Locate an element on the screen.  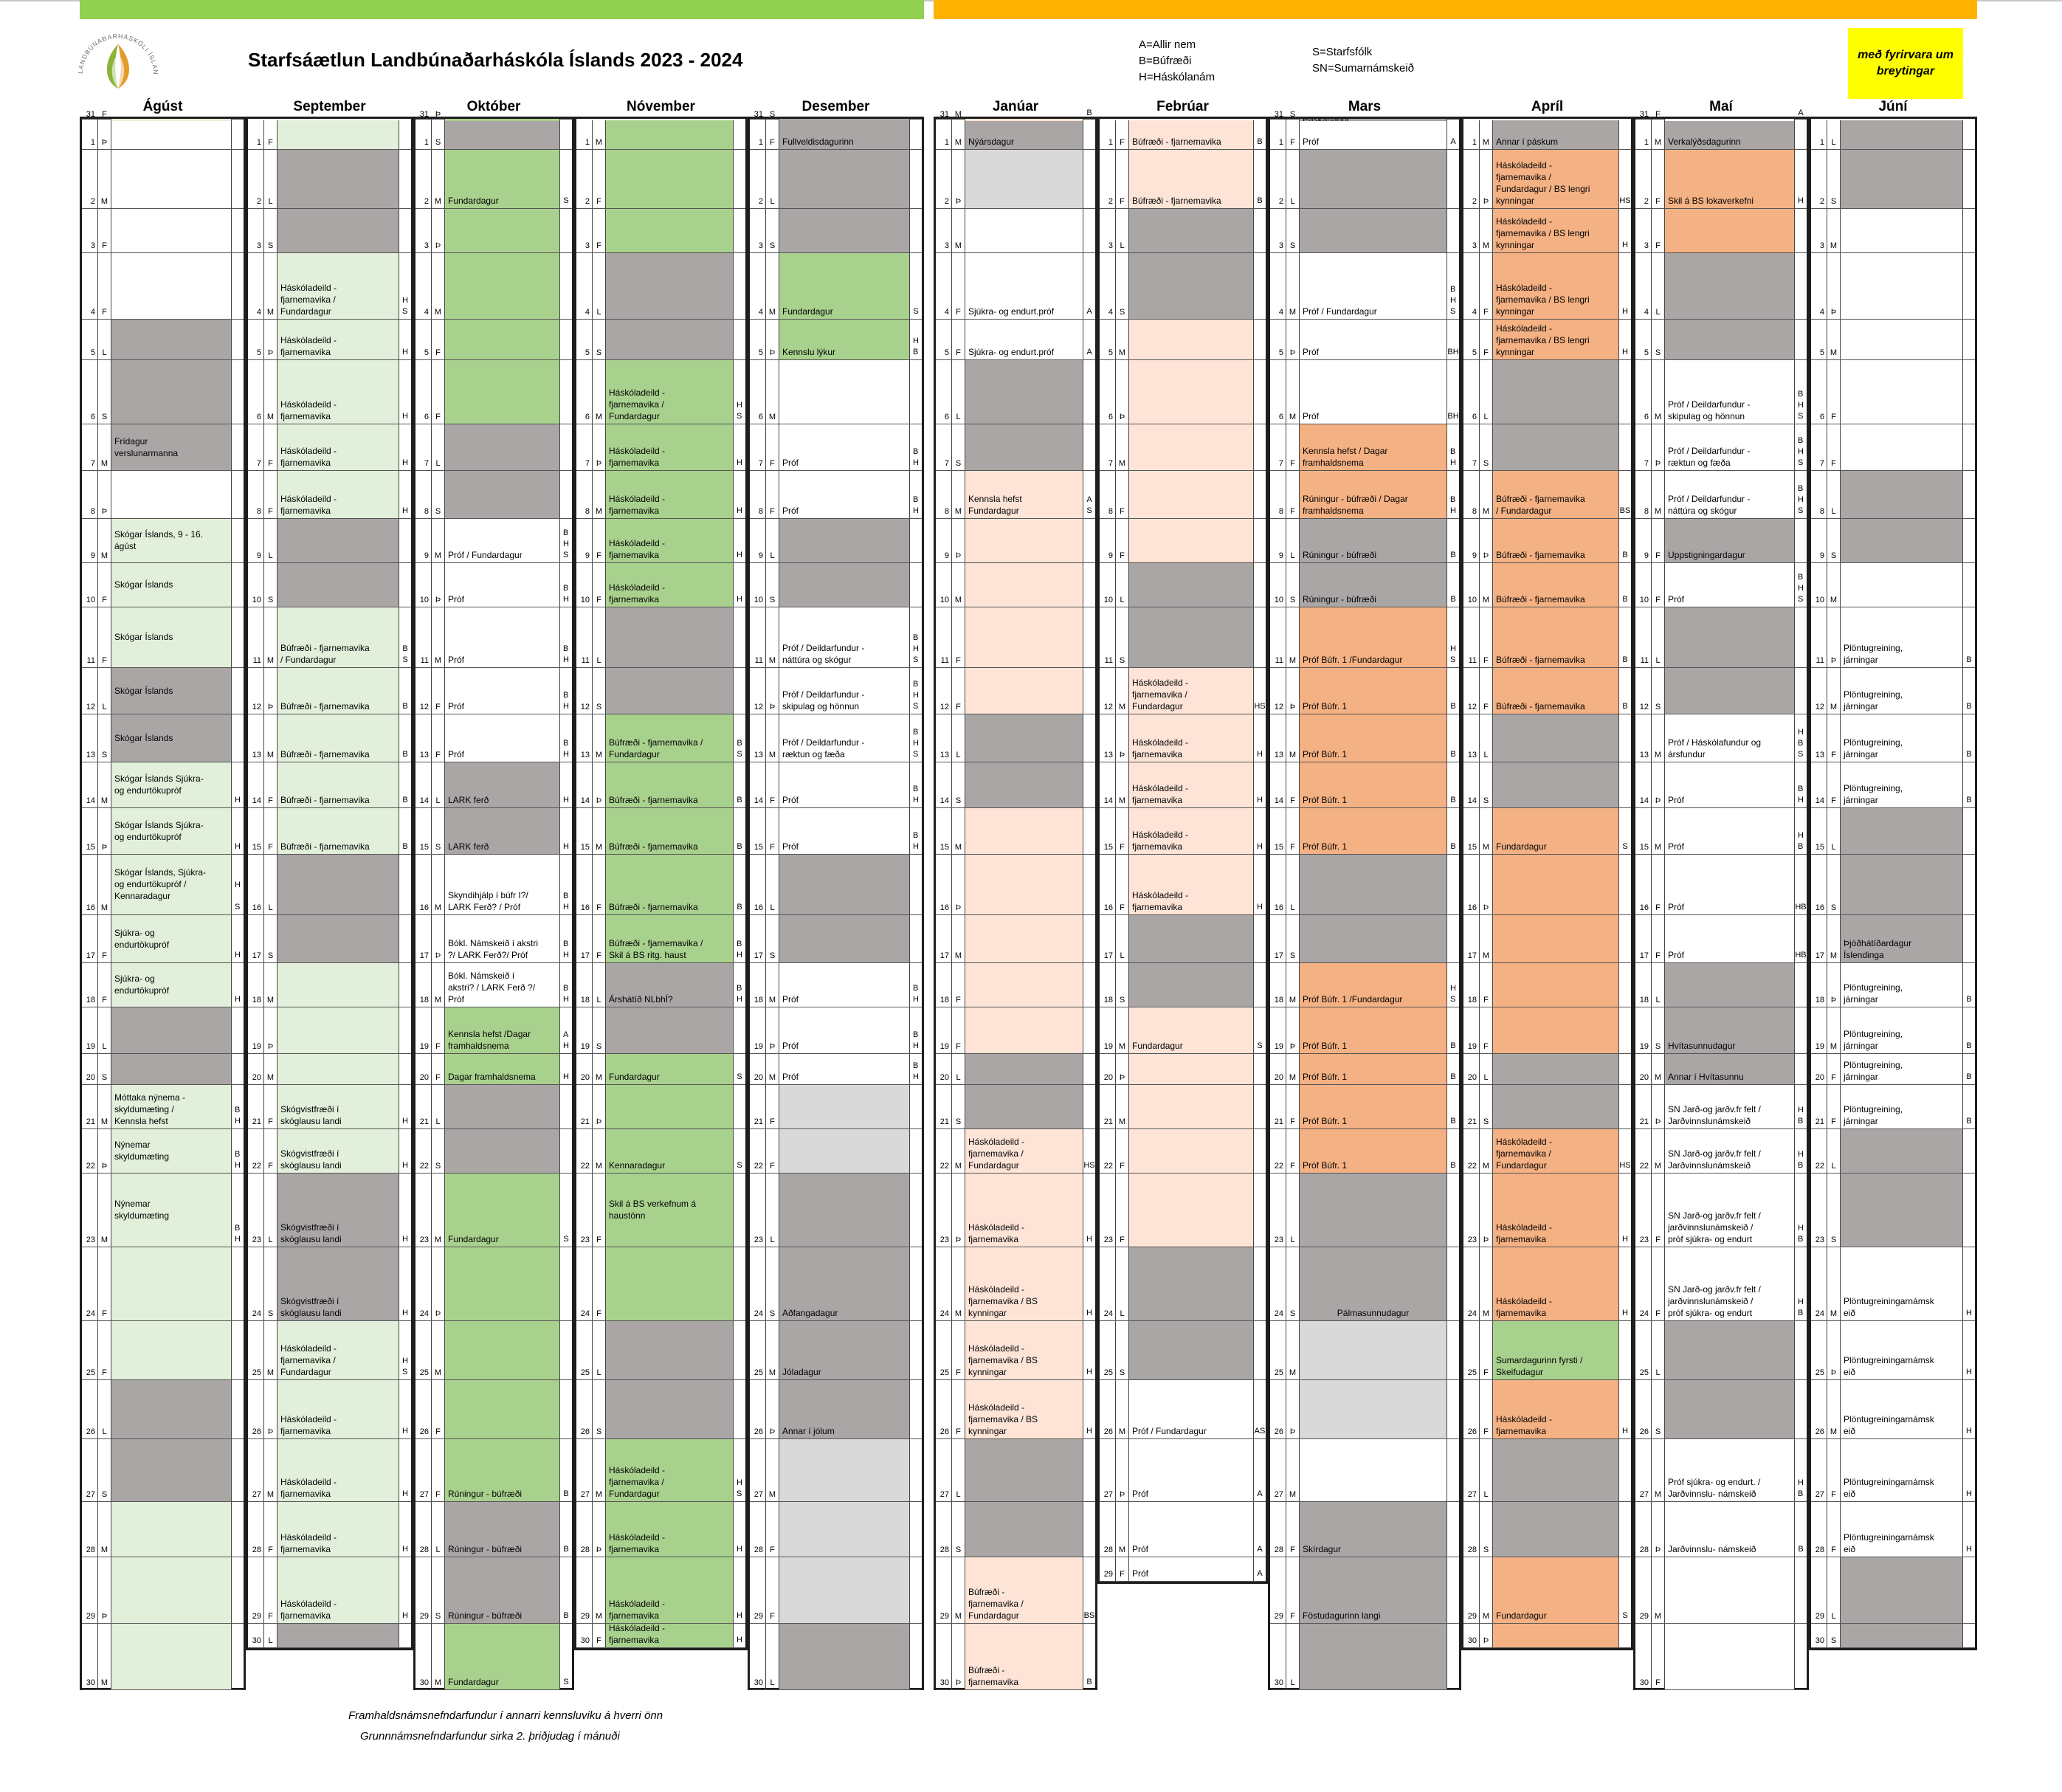
day-event: Skírdagur is located at coordinates (1373, 1529).